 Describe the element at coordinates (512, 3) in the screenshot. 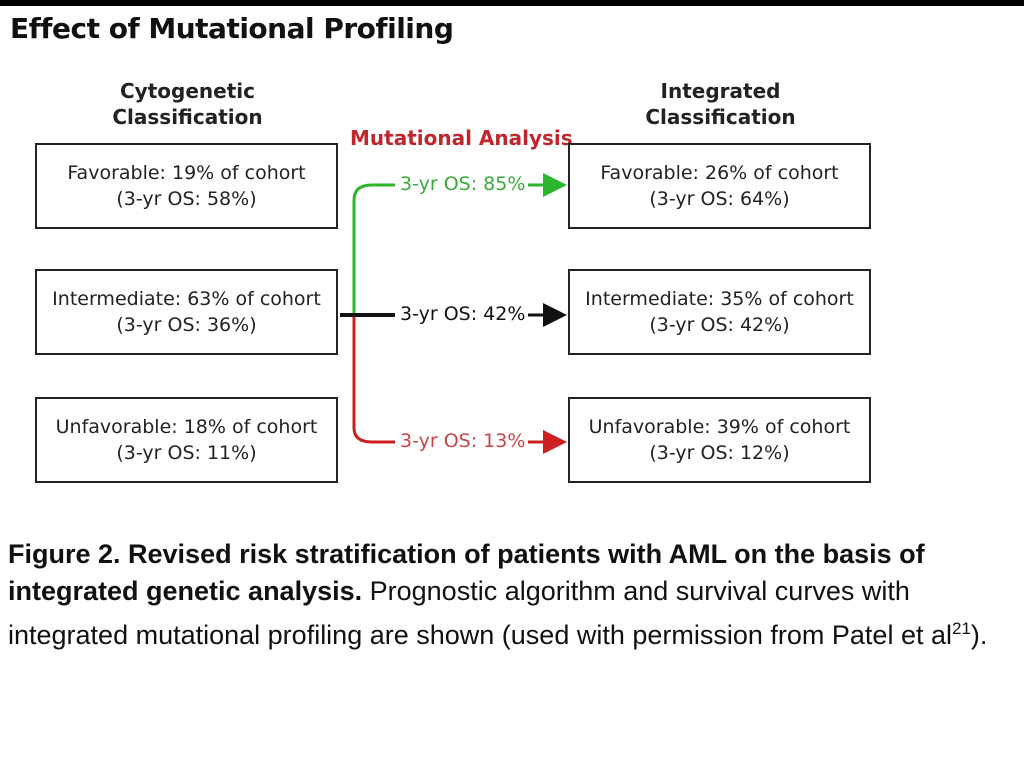

I see `status-bar` at that location.